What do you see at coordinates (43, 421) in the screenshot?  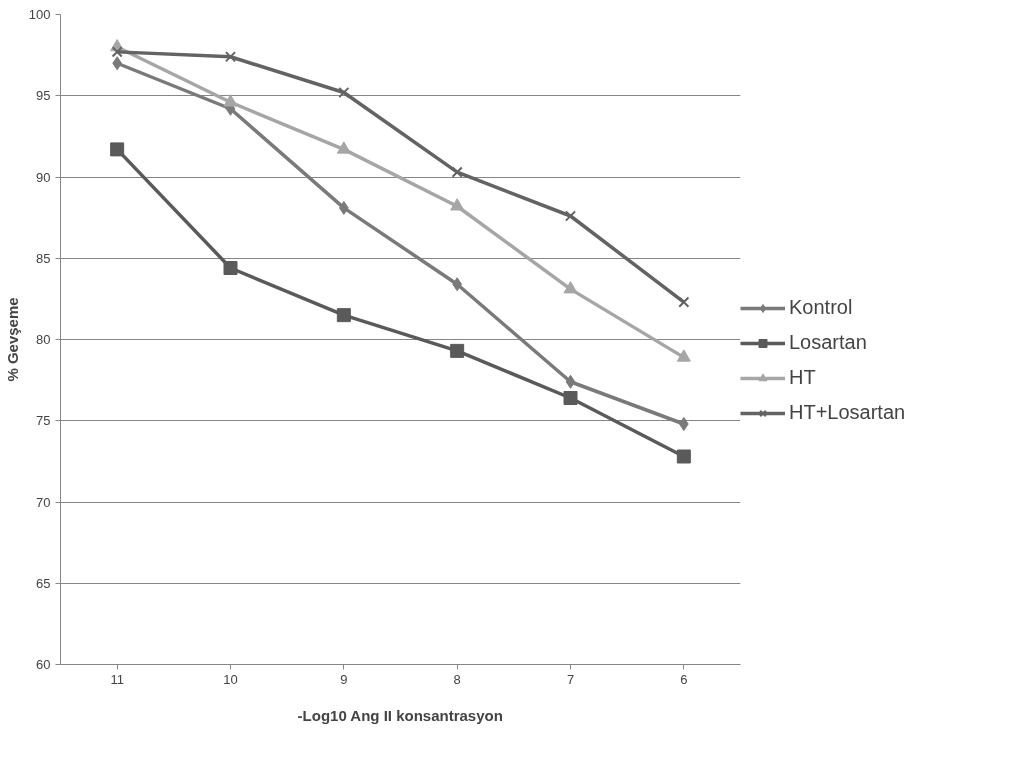 I see `y-tick-label: 75` at bounding box center [43, 421].